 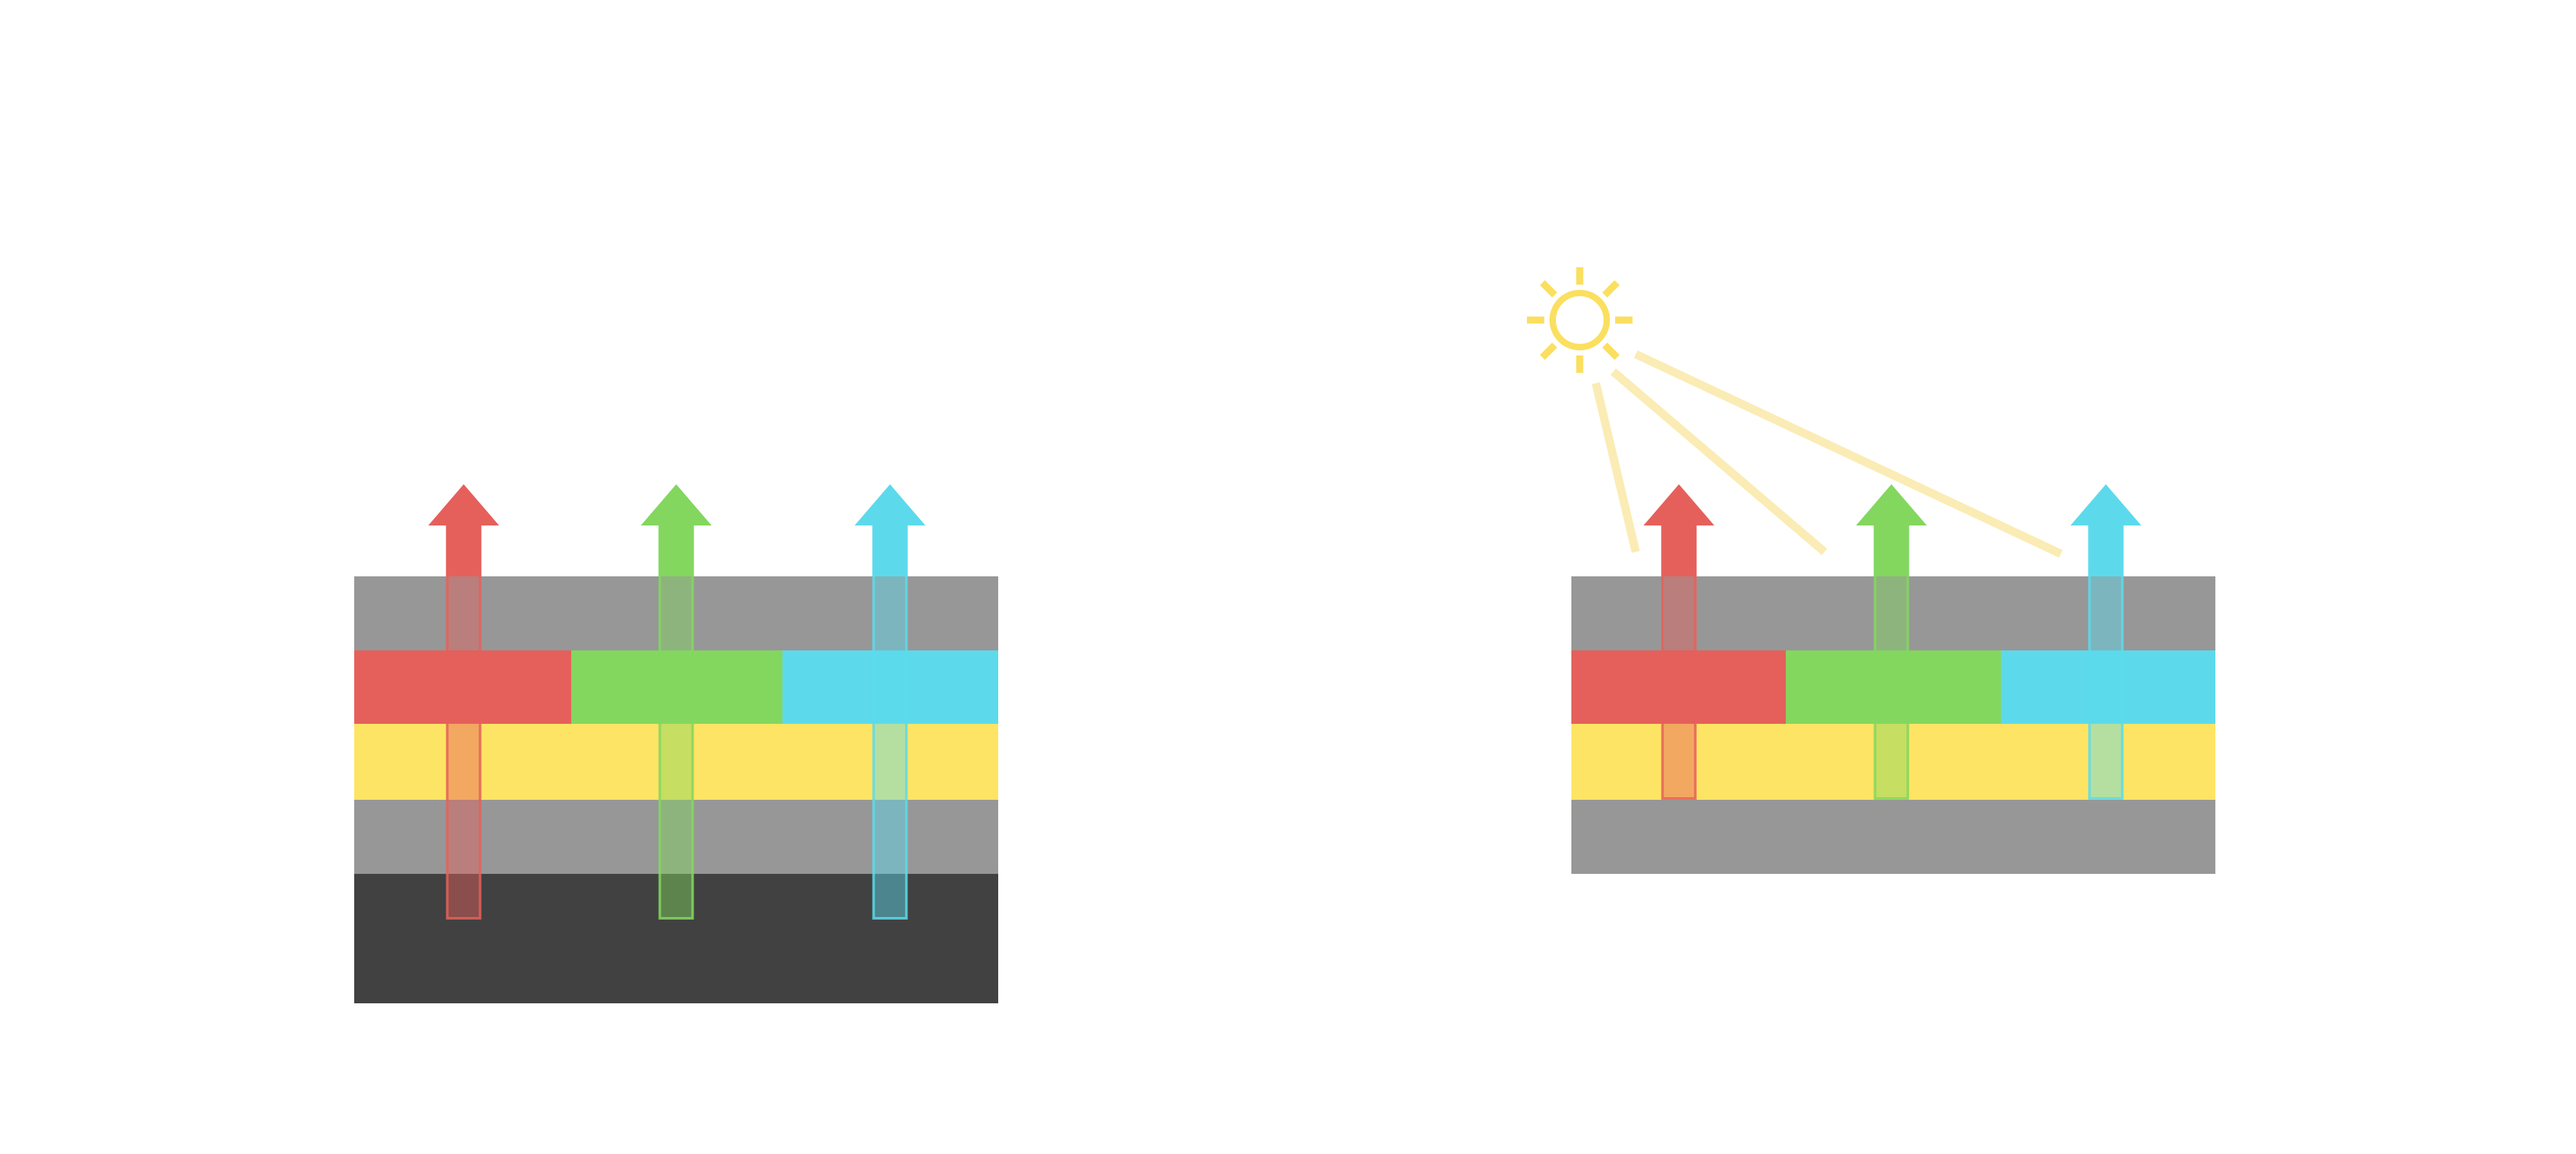 What do you see at coordinates (676, 938) in the screenshot?
I see `dark-backlight-layer` at bounding box center [676, 938].